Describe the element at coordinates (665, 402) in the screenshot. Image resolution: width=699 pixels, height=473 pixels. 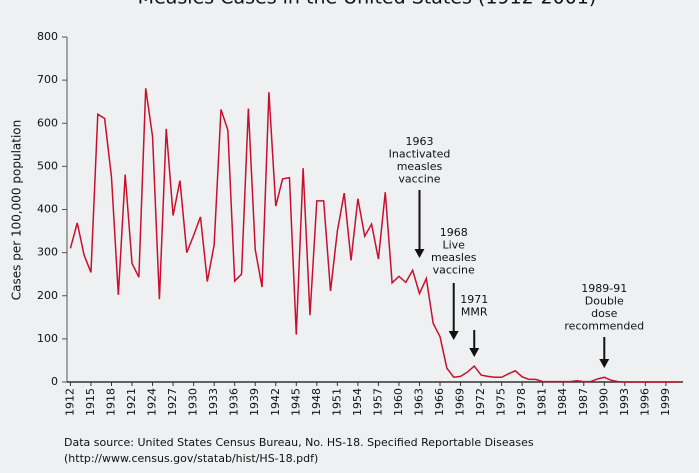
I see `x-tick-label: 1999` at that location.